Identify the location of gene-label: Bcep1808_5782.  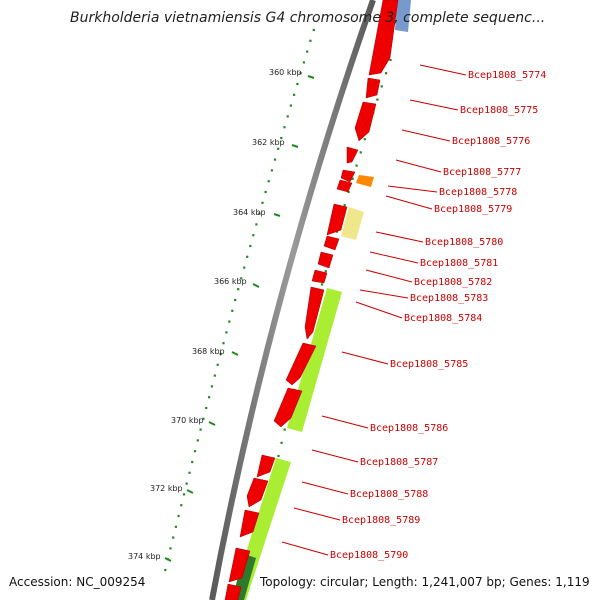
(453, 282).